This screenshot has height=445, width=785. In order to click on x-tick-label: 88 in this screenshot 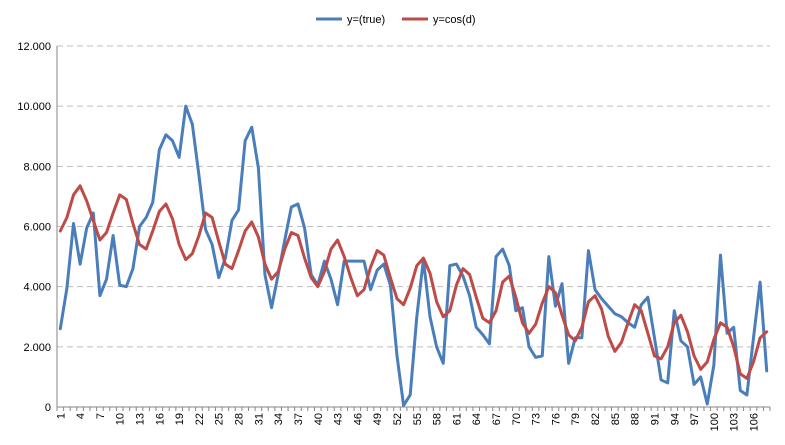, I will do `click(636, 419)`.